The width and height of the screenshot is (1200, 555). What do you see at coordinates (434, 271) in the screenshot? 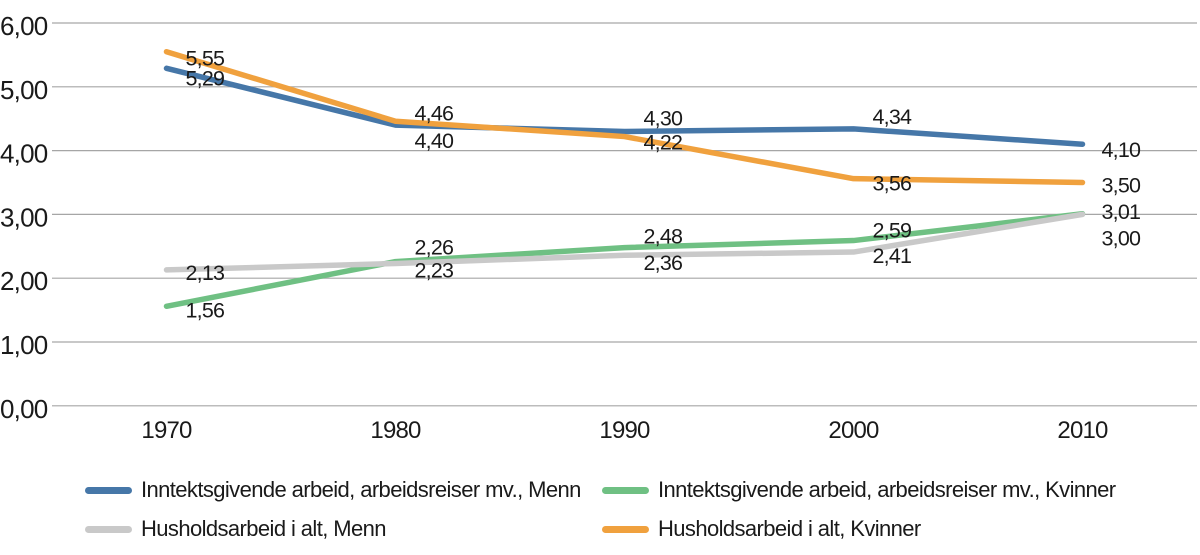
I see `data-label: 2,23` at bounding box center [434, 271].